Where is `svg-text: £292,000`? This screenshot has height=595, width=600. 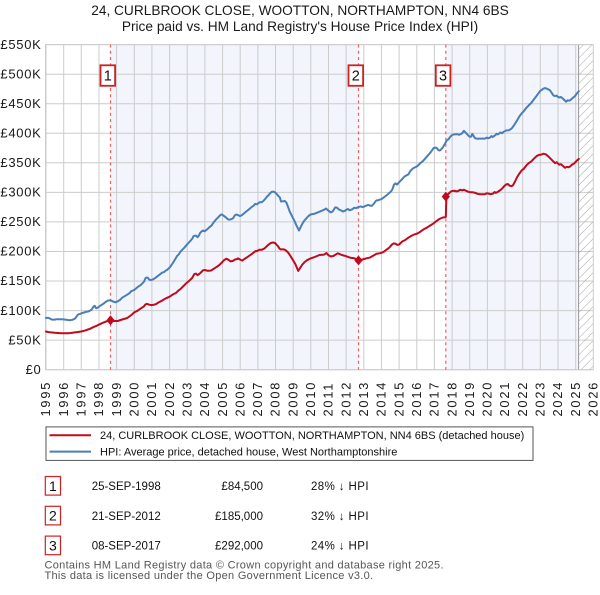 svg-text: £292,000 is located at coordinates (239, 547).